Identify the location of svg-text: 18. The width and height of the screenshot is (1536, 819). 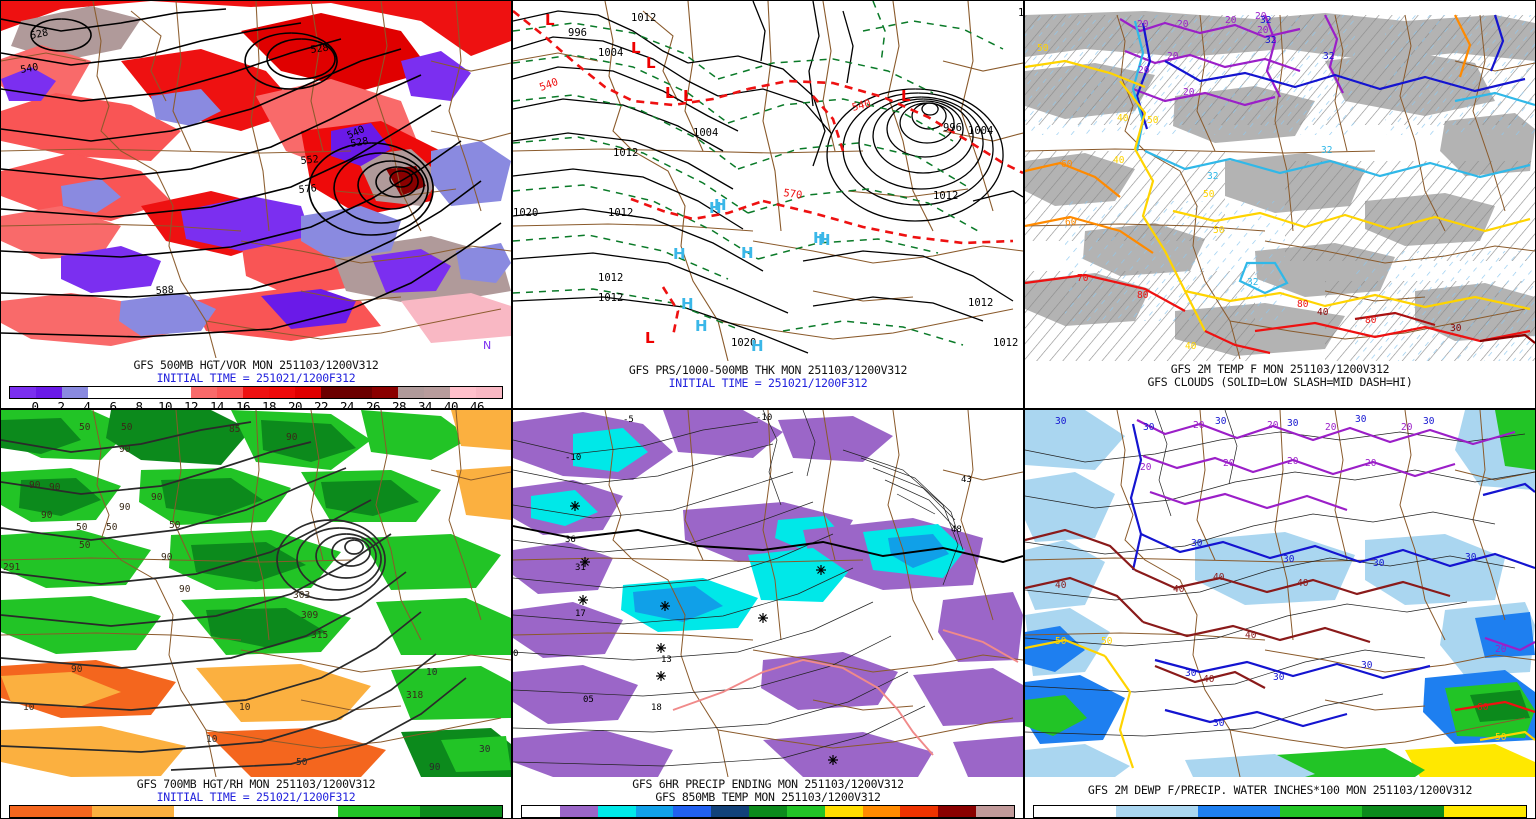
(656, 708).